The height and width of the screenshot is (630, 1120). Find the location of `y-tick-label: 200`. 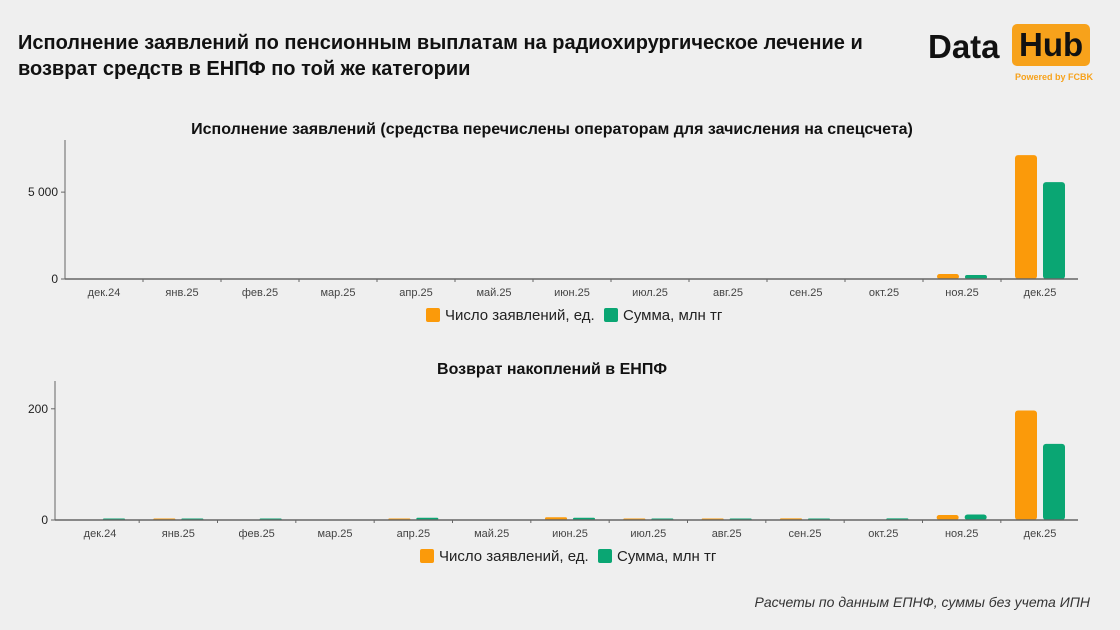

y-tick-label: 200 is located at coordinates (38, 409).